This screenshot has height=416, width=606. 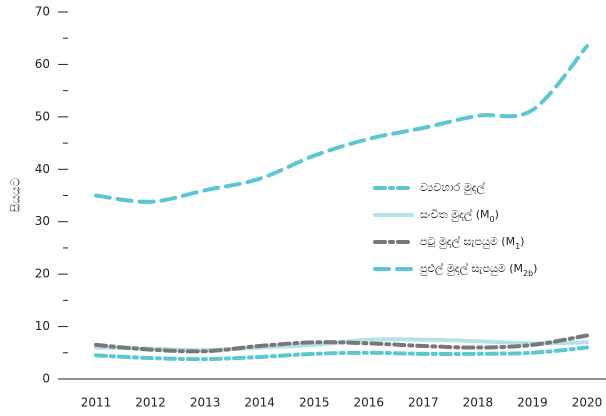 What do you see at coordinates (532, 403) in the screenshot?
I see `x-tick-label: 2019` at bounding box center [532, 403].